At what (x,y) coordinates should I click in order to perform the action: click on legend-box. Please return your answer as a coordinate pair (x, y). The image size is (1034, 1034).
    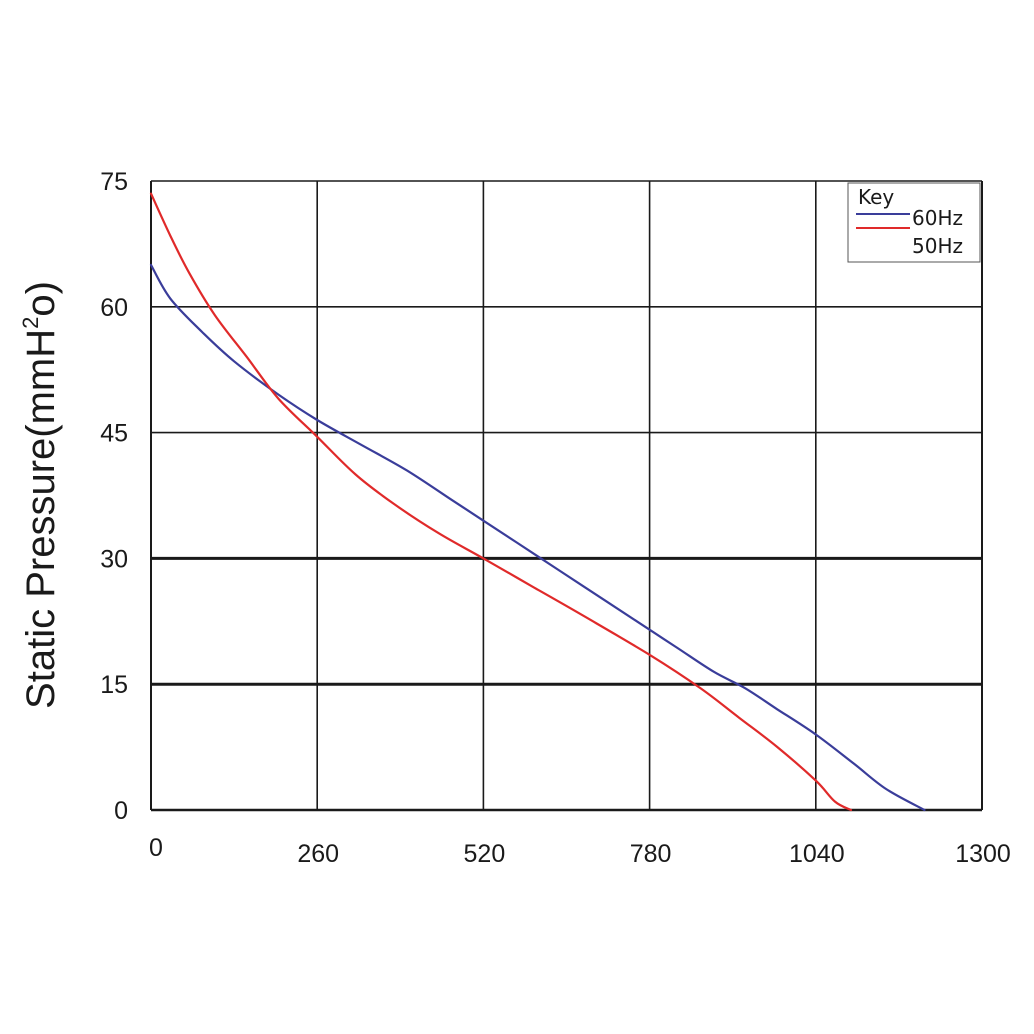
    Looking at the image, I should click on (914, 222).